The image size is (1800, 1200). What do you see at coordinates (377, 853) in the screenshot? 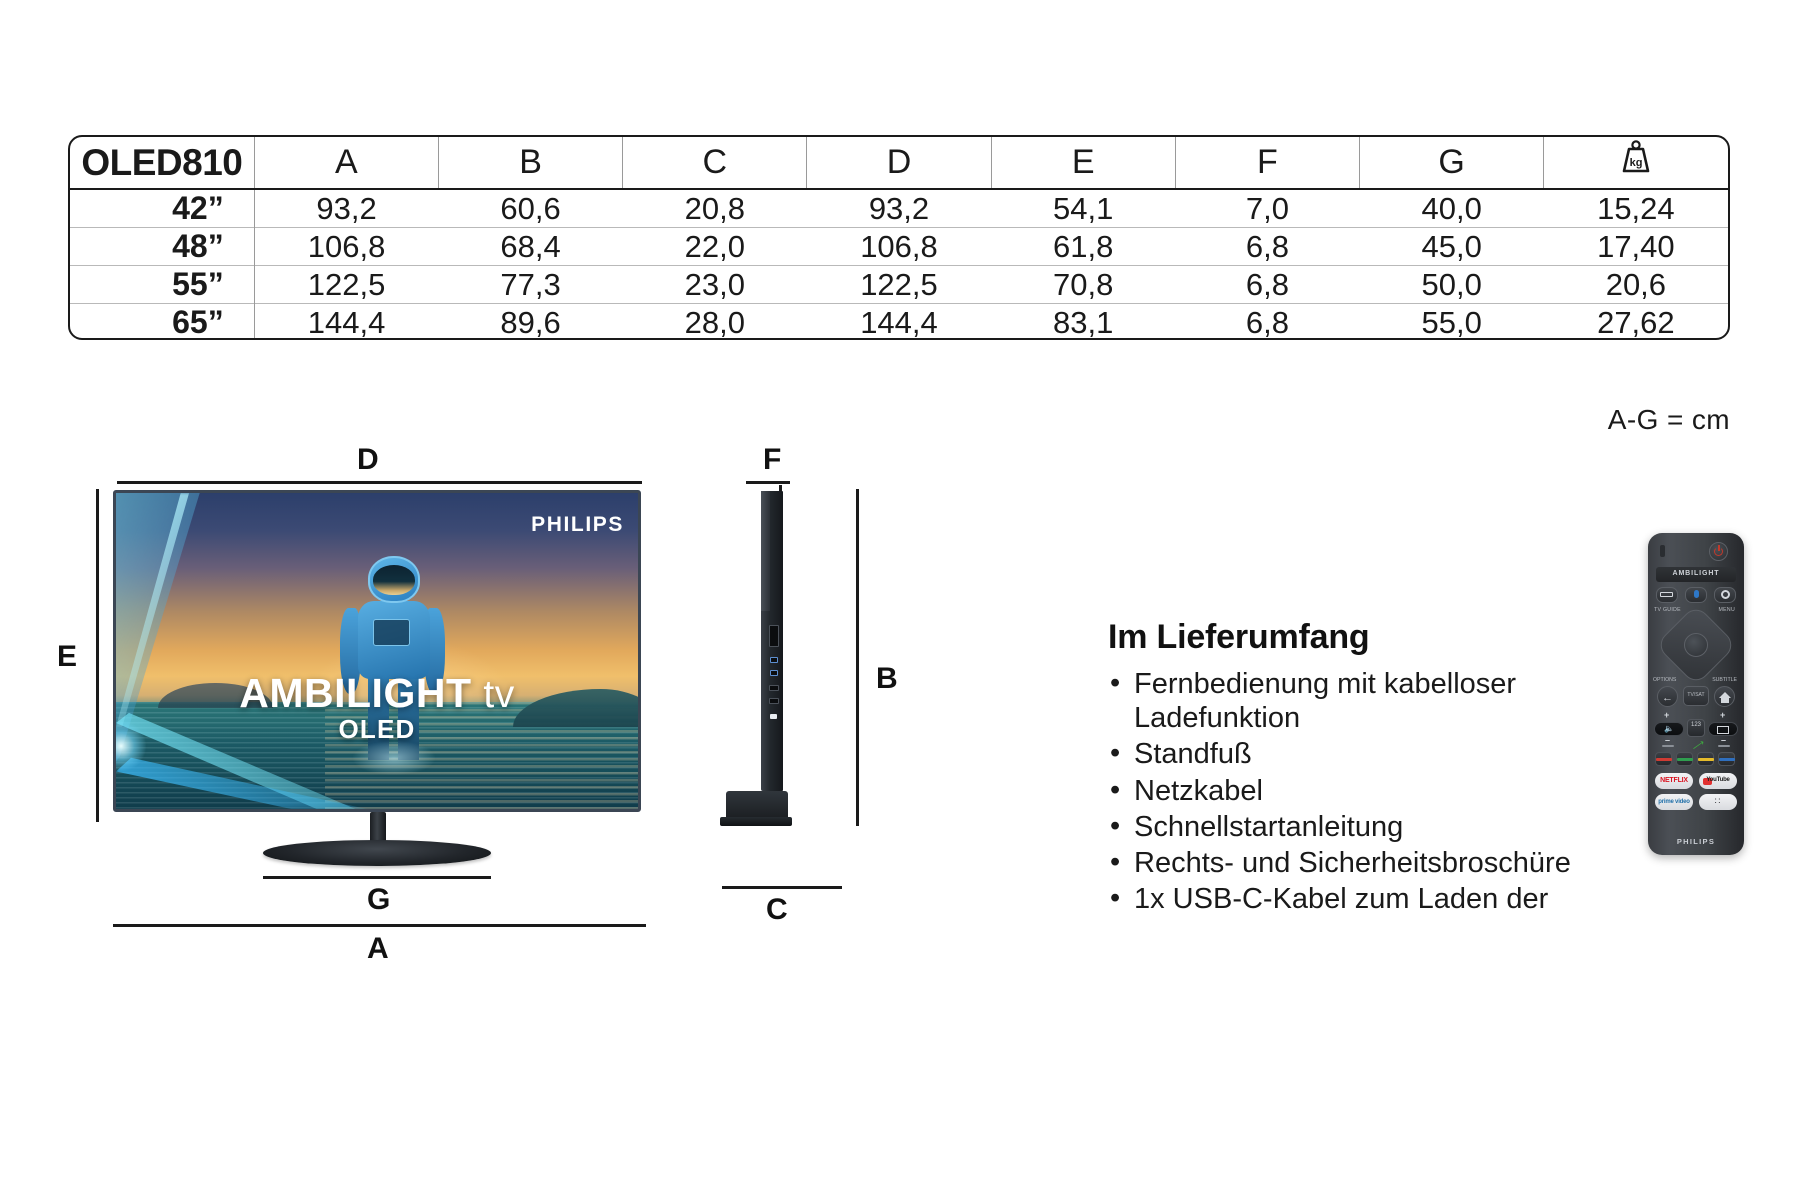
I see `tv-stand-base` at bounding box center [377, 853].